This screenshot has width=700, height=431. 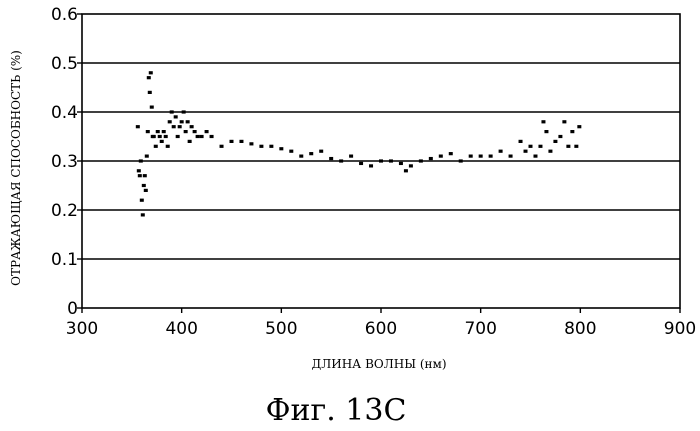 I want to click on y-tick-label: 0.3, so click(x=64, y=162).